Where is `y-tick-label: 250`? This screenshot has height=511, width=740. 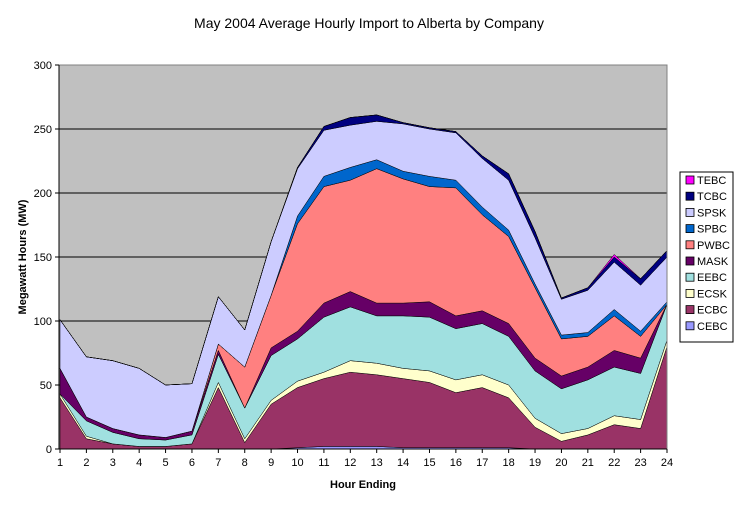 y-tick-label: 250 is located at coordinates (43, 130).